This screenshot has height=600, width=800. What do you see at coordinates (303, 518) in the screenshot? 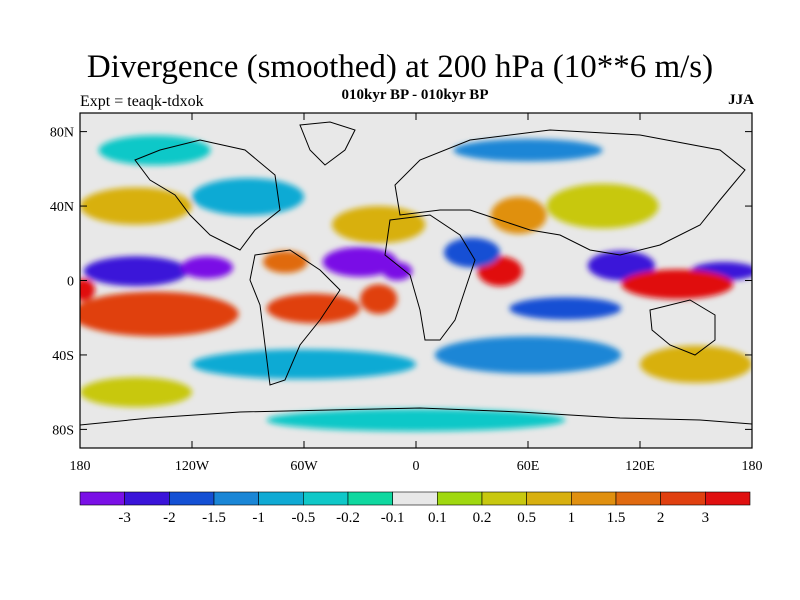
I see `colorbar-label-4: -0.5` at bounding box center [303, 518].